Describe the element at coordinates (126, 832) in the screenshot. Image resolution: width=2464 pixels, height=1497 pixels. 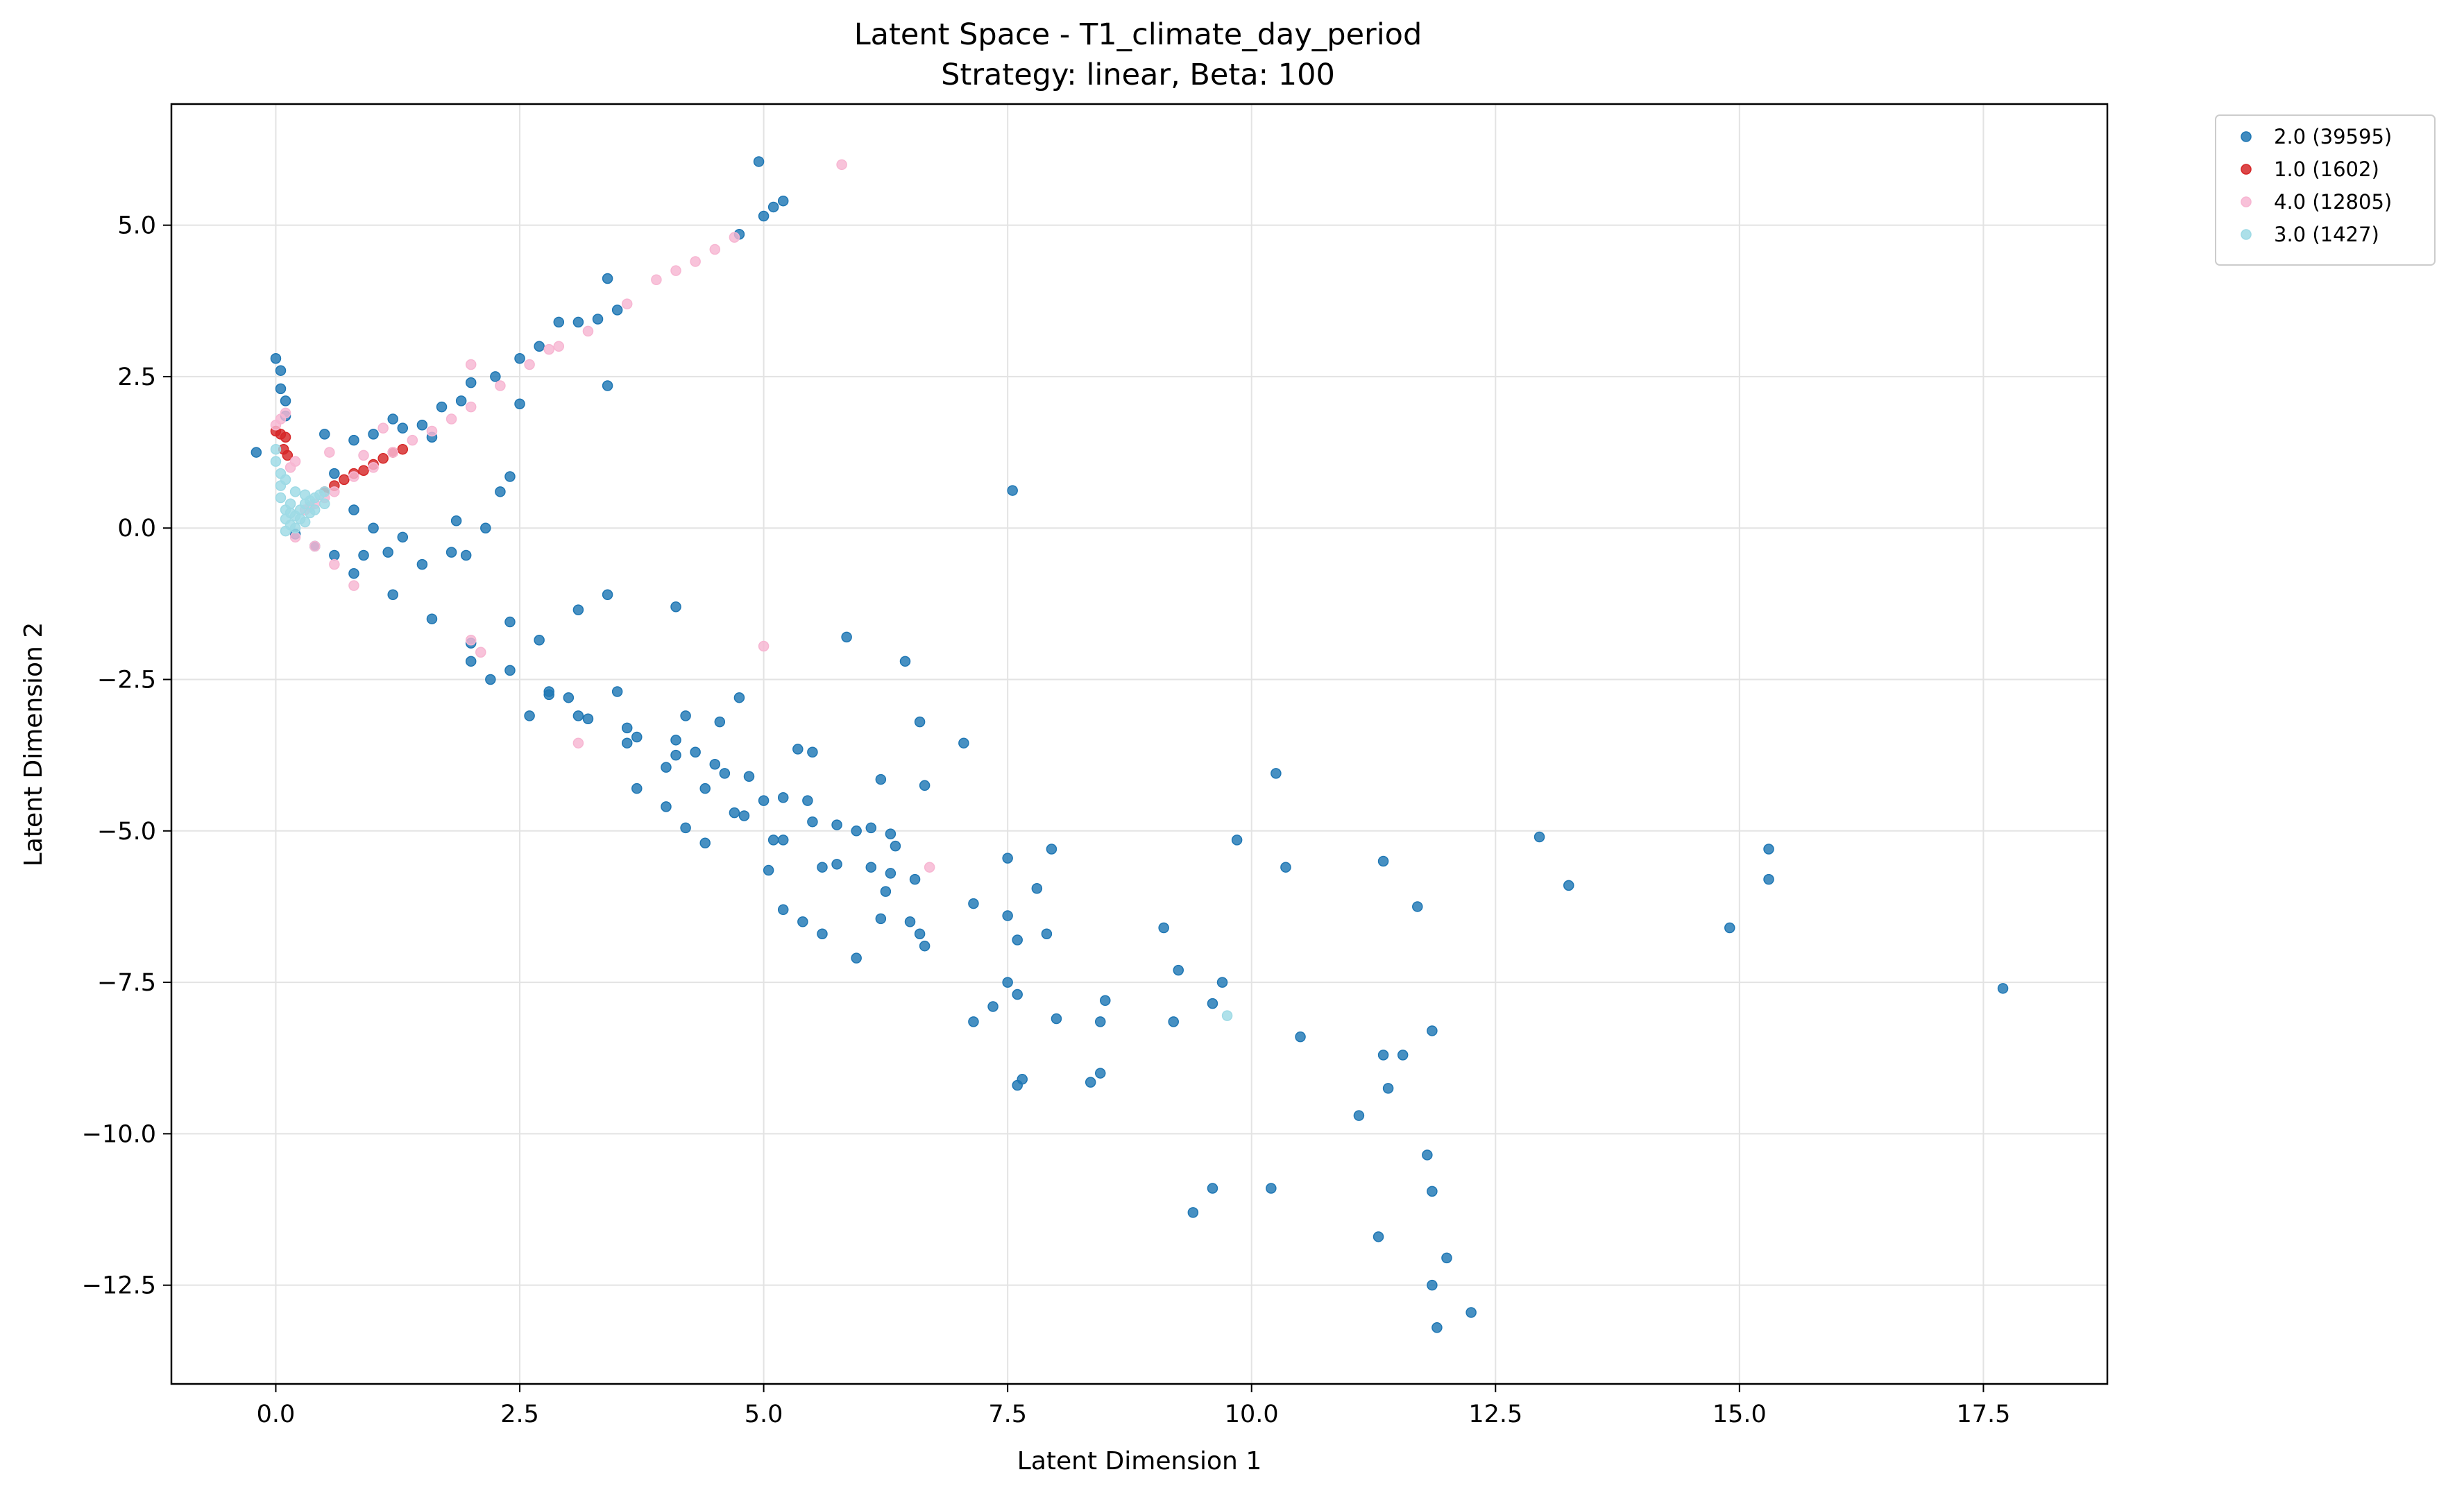
I see `y-tick-label: −5.0` at that location.